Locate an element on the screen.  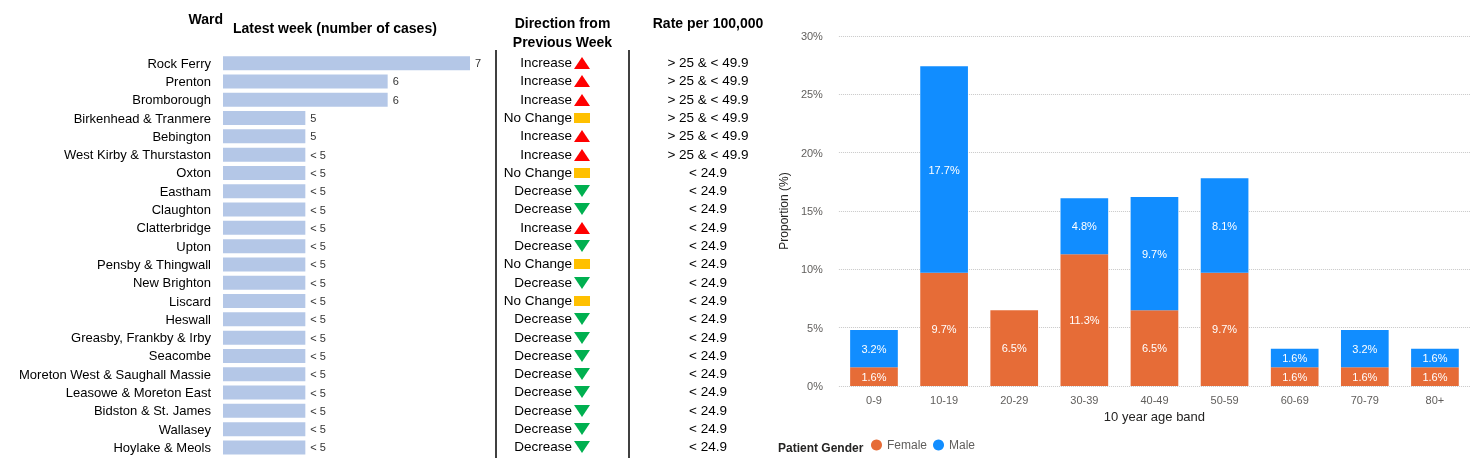
y-tick-label: Upton is located at coordinates (193, 246).